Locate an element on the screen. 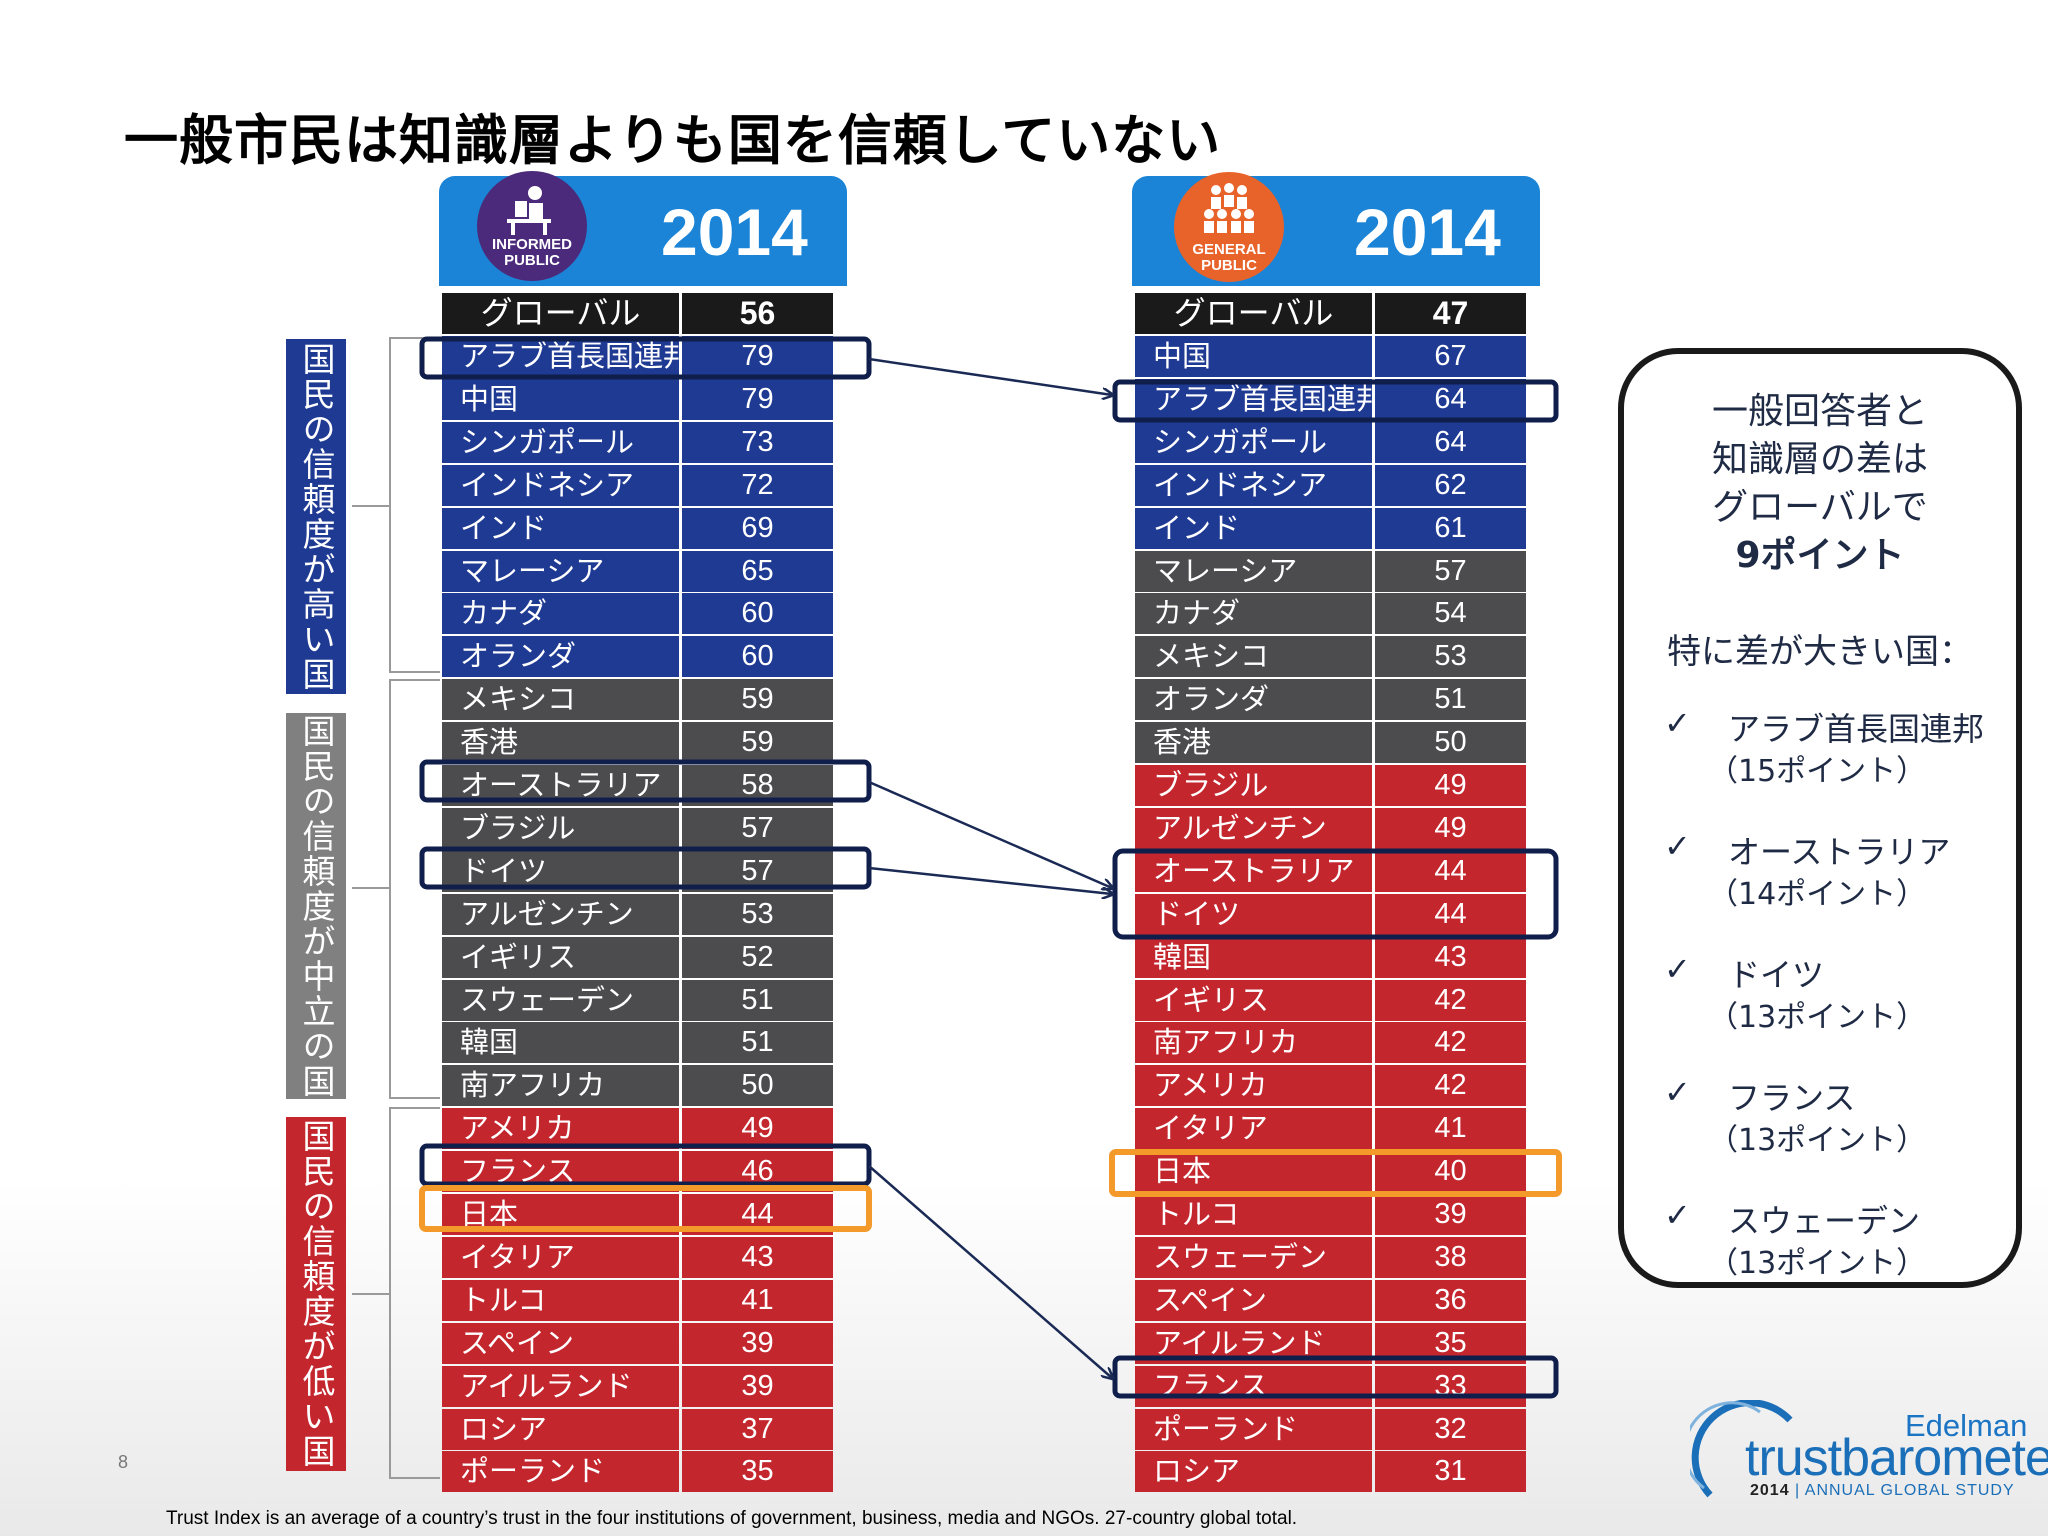 The width and height of the screenshot is (2048, 1536). trust-score: 61 is located at coordinates (1450, 528).